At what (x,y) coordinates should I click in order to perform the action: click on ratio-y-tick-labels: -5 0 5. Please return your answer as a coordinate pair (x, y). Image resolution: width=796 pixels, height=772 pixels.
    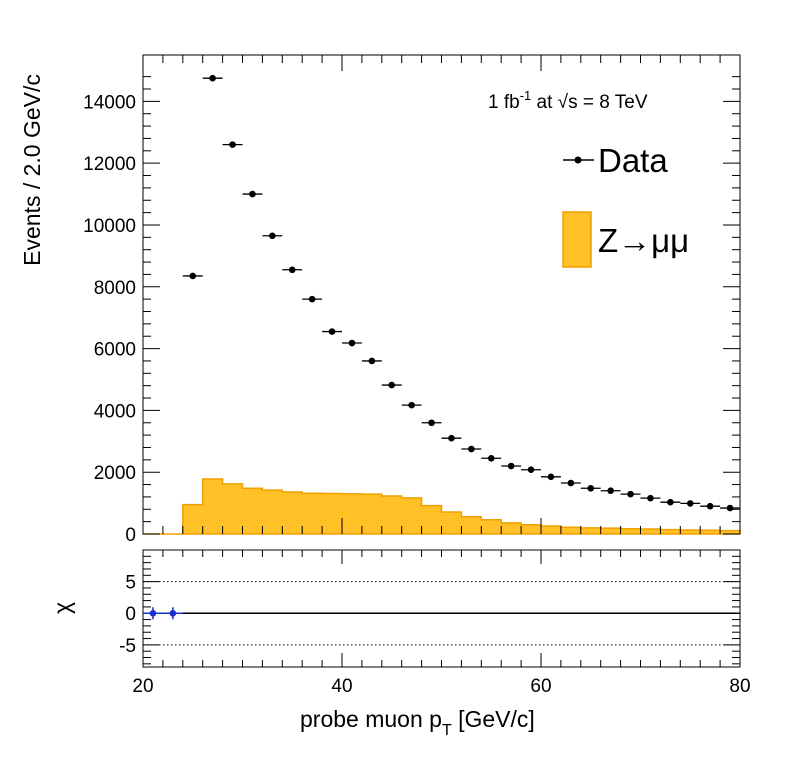
    Looking at the image, I should click on (127, 615).